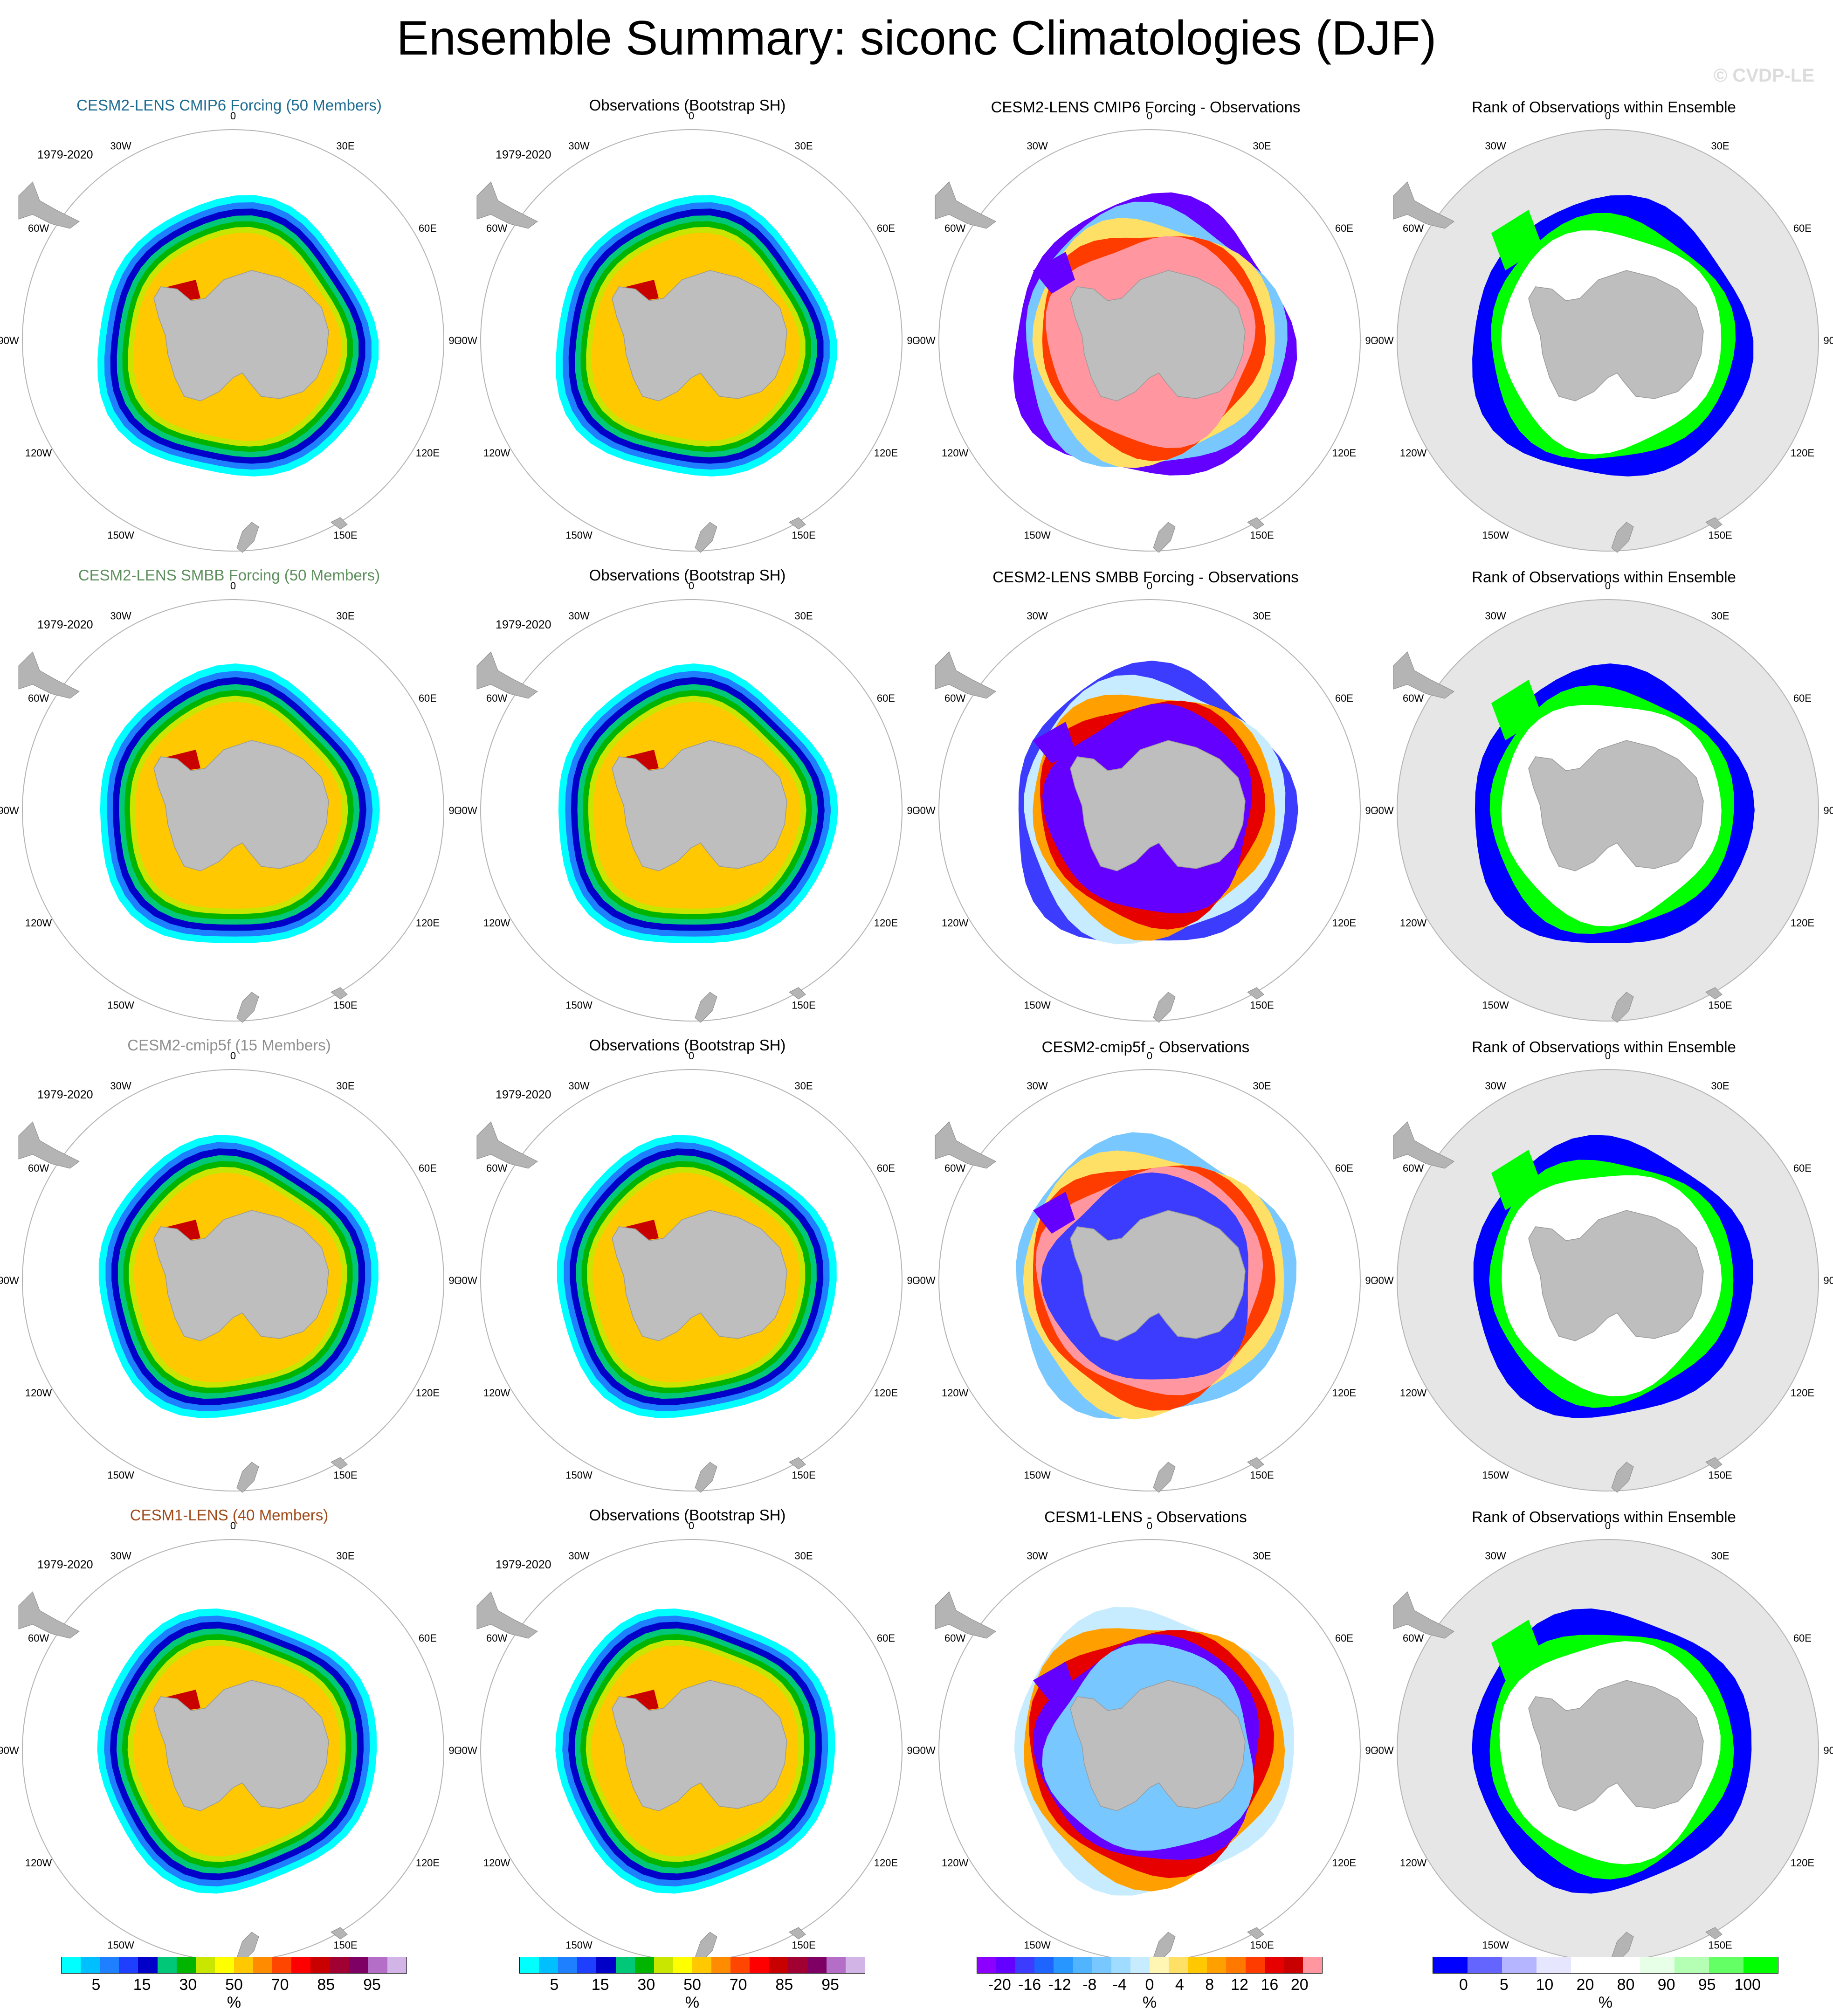  What do you see at coordinates (1517, 1650) in the screenshot?
I see `rank-band` at bounding box center [1517, 1650].